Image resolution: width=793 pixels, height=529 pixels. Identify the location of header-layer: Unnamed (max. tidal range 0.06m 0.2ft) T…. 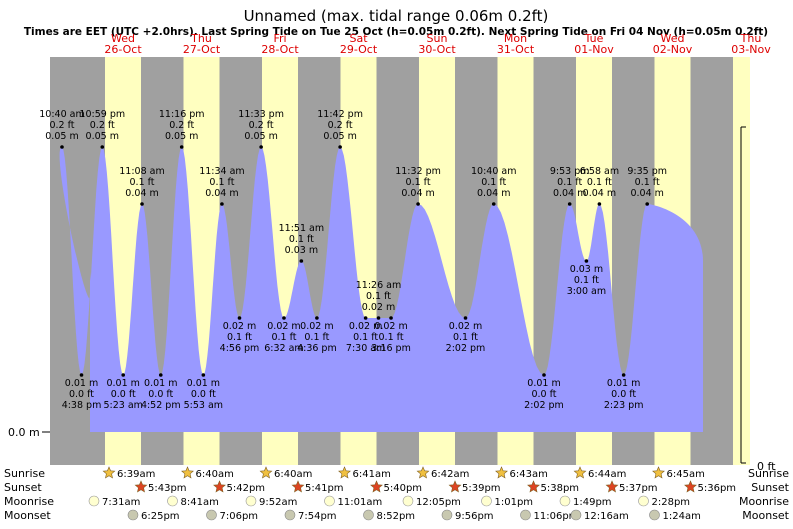
(396, 22).